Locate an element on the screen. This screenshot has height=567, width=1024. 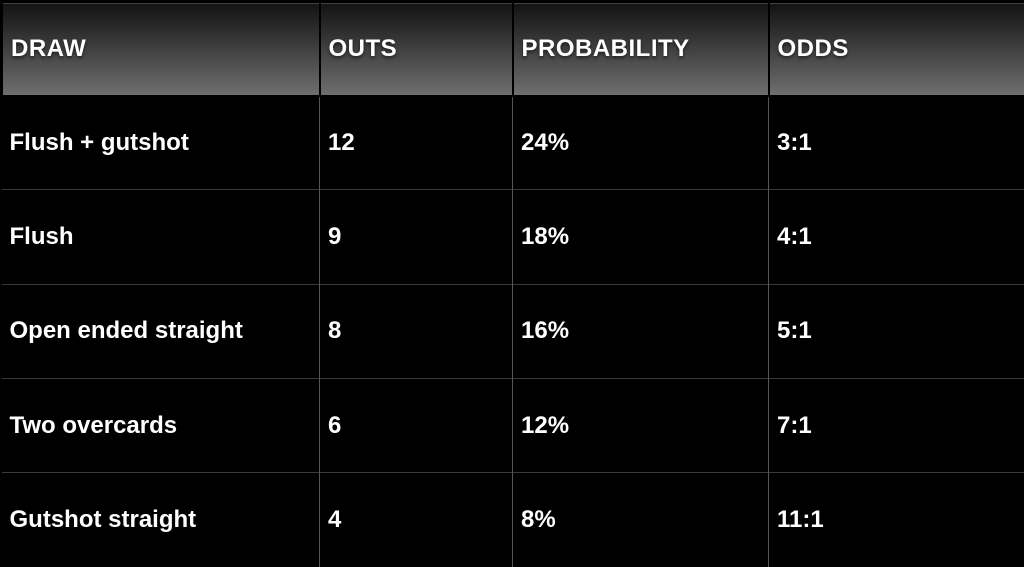
cell-probability: 24% is located at coordinates (640, 142).